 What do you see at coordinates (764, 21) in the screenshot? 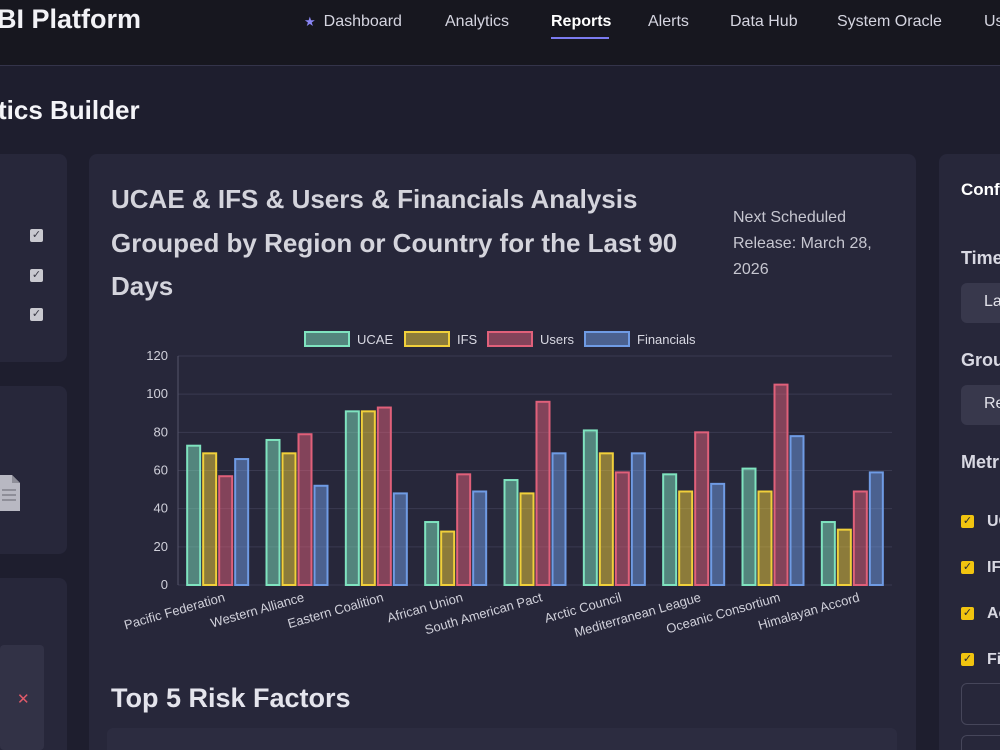
I see `nav-data-hub: Data Hub` at bounding box center [764, 21].